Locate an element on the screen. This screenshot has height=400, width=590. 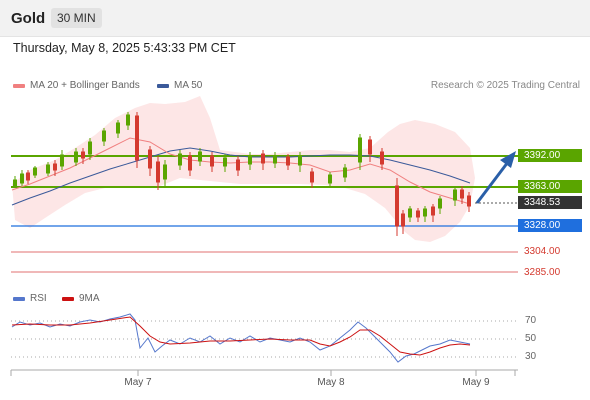
rsi-ma-label: 9MA is located at coordinates (89, 298).